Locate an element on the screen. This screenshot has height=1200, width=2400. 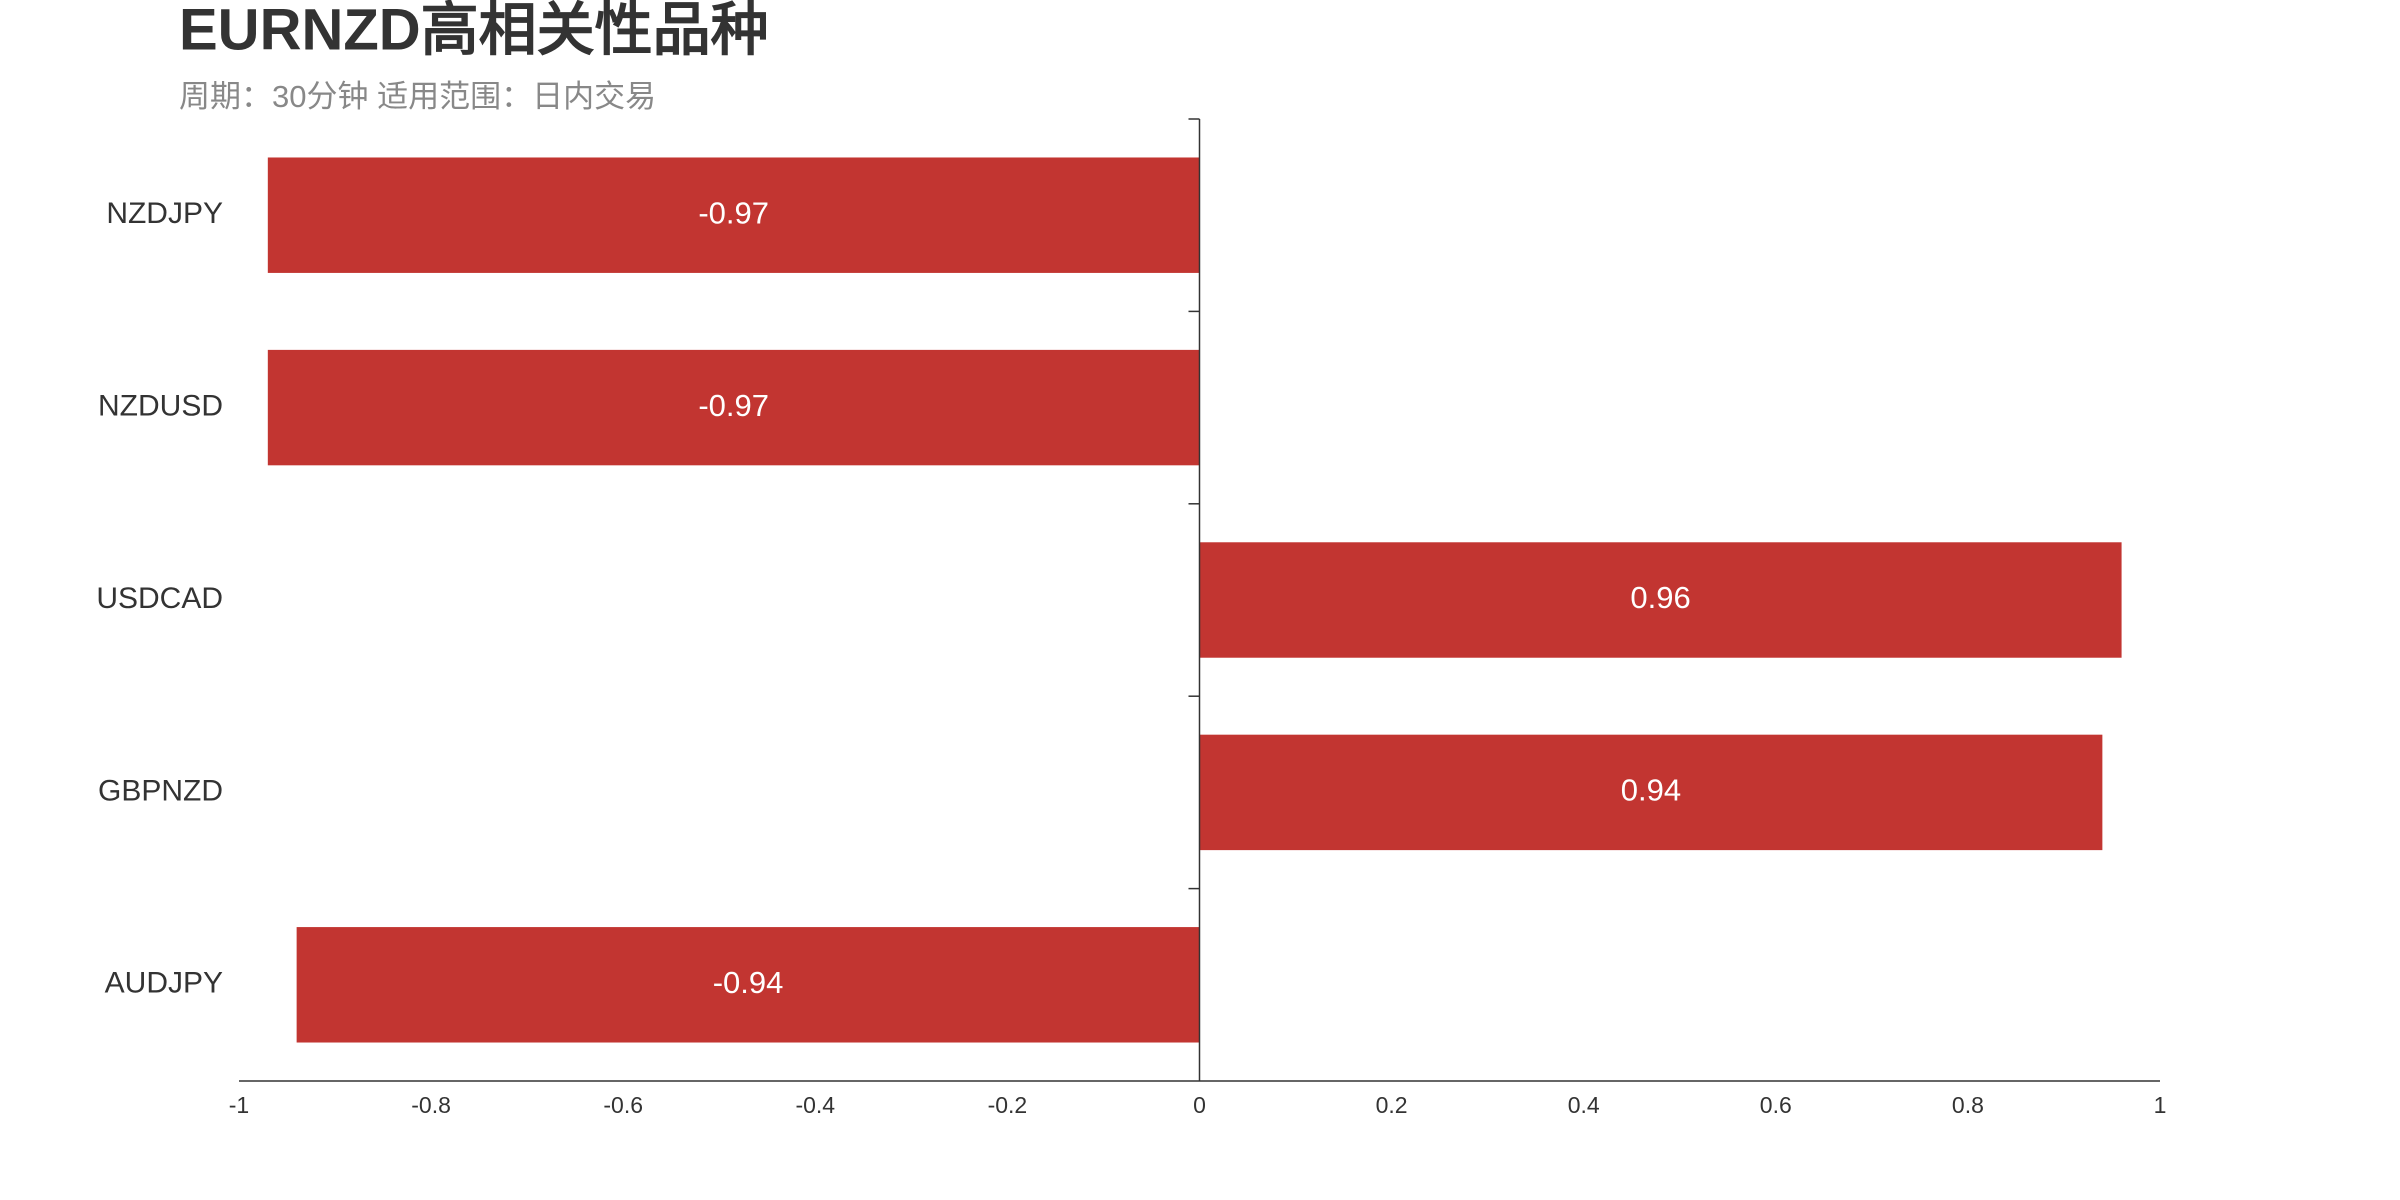
y-tick-label: NZDUSD is located at coordinates (160, 406).